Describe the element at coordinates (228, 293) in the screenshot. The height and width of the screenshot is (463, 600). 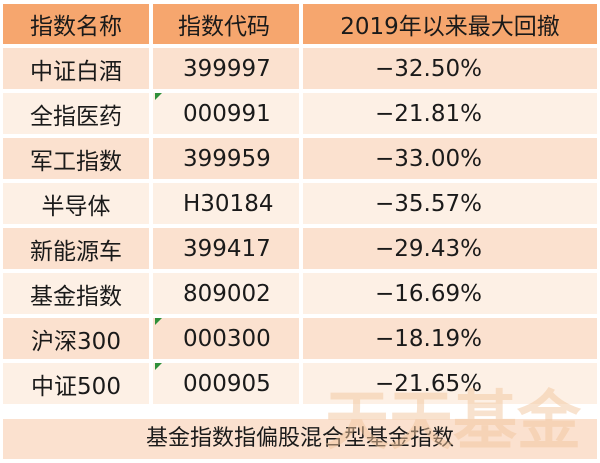
I see `index-code-cell: 809002` at that location.